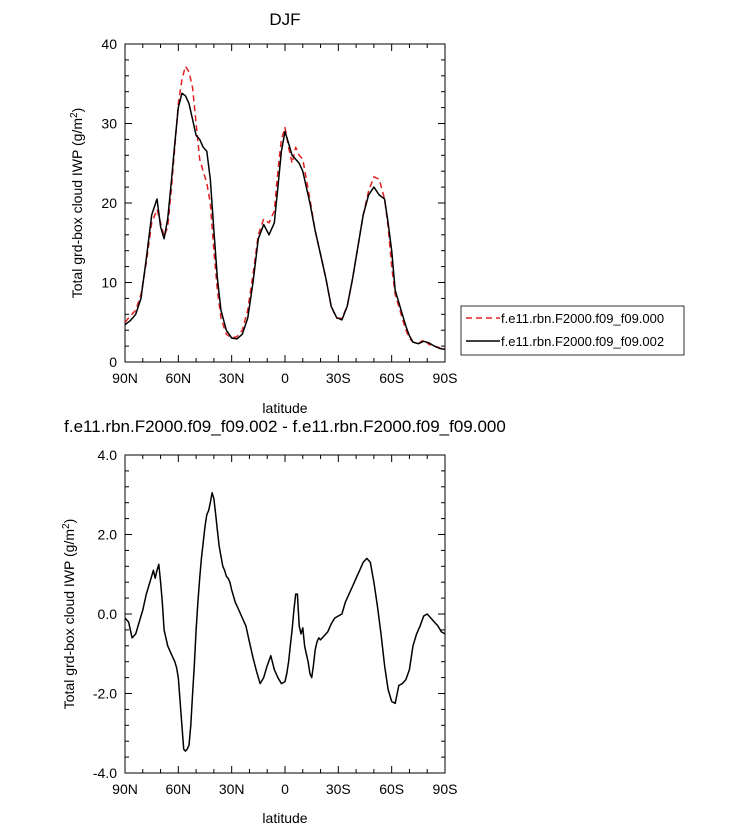  I want to click on top-x-tick-label: 60N, so click(178, 378).